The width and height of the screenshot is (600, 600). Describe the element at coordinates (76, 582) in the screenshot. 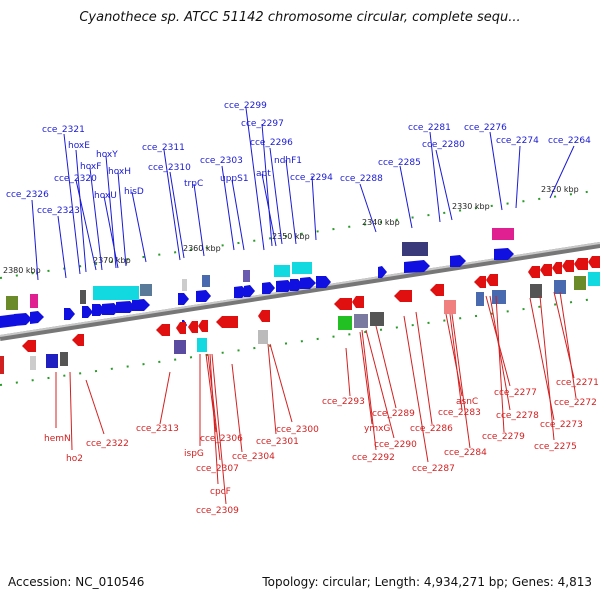

I see `accession-label: Accession: NC_010546` at that location.